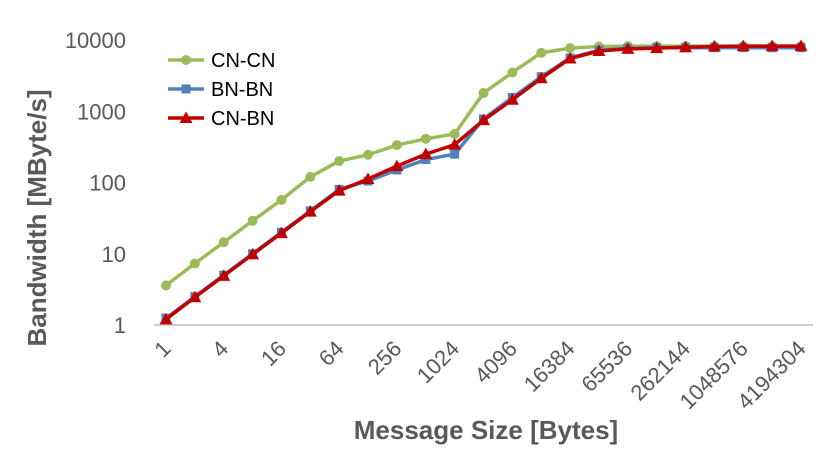 This screenshot has width=830, height=452. I want to click on x-tick-label: 16, so click(273, 353).